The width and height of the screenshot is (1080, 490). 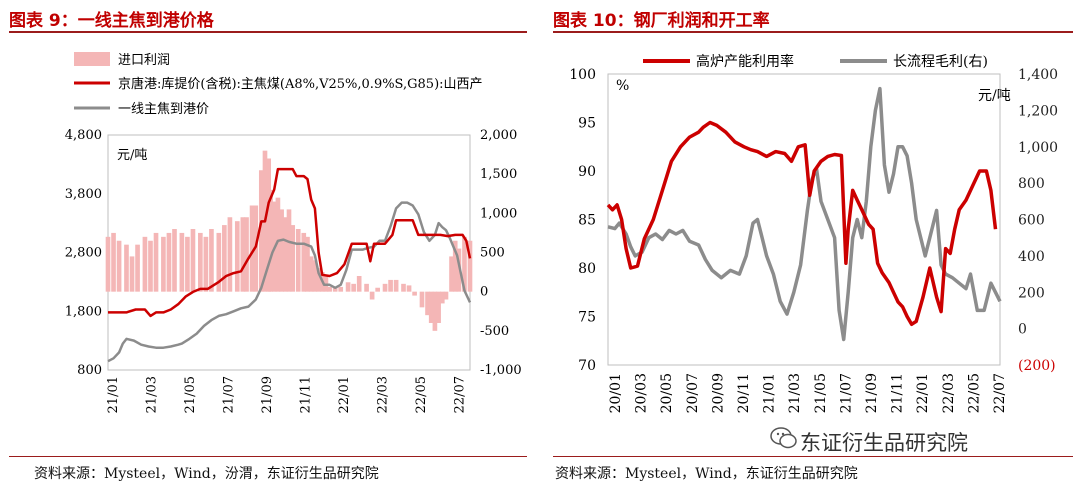 What do you see at coordinates (898, 393) in the screenshot?
I see `right-x-tick-label: 21/11` at bounding box center [898, 393].